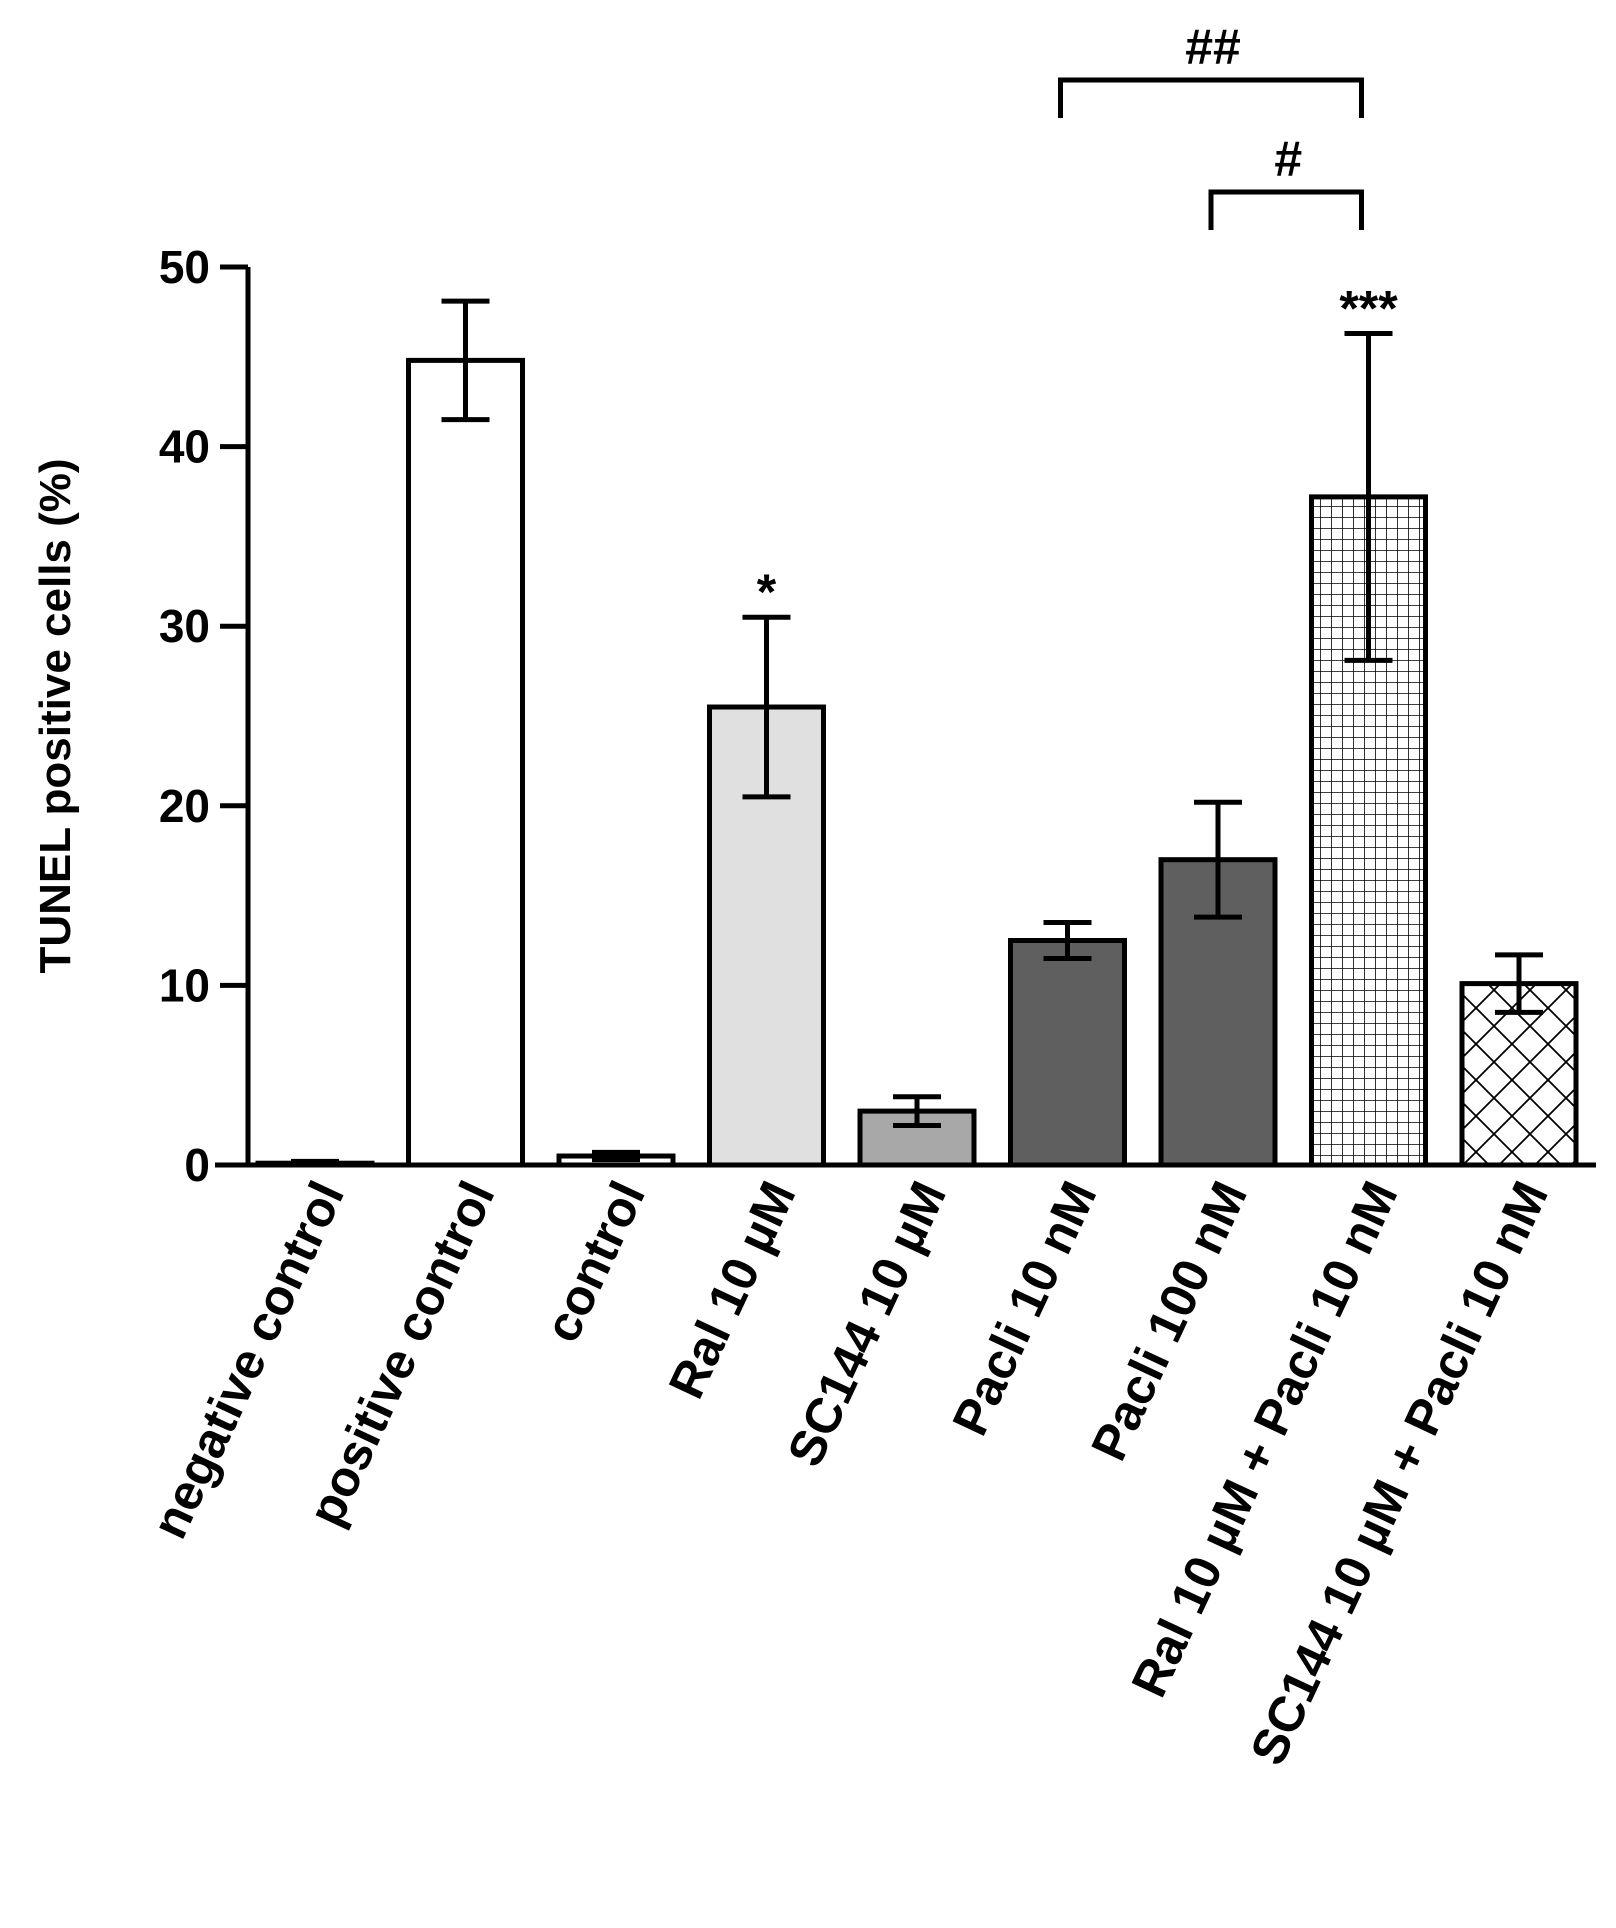 The height and width of the screenshot is (1928, 1616). Describe the element at coordinates (197, 1165) in the screenshot. I see `y-tick-label: 0` at that location.